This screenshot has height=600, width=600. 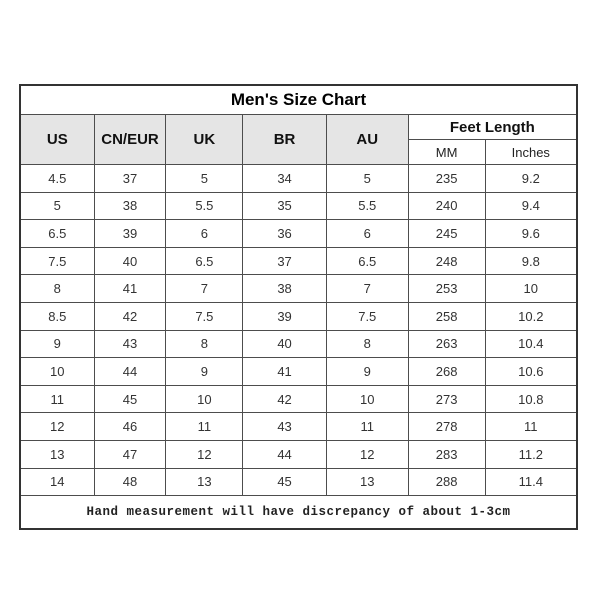 I want to click on column-header-uk: UK, so click(x=204, y=139).